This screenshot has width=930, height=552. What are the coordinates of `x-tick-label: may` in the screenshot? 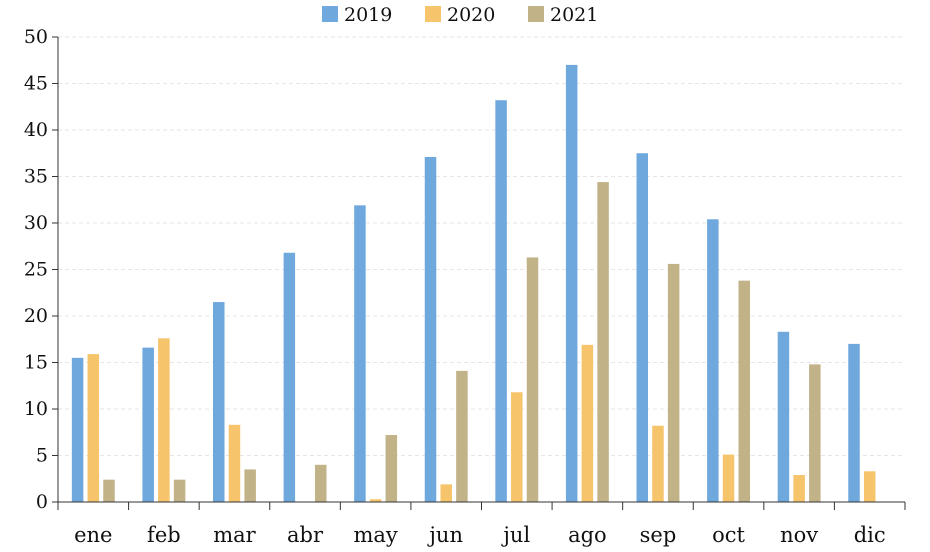 It's located at (375, 535).